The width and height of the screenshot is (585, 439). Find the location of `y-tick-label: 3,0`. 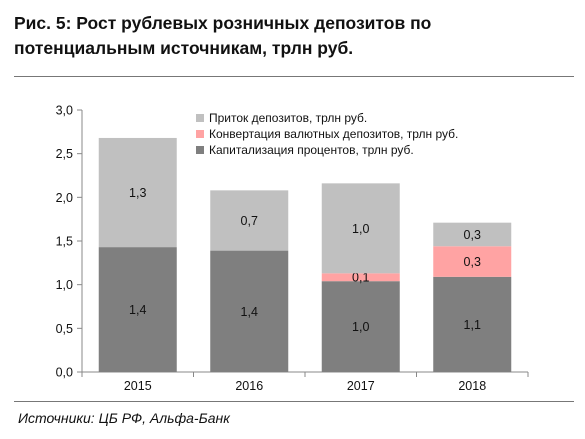

y-tick-label: 3,0 is located at coordinates (64, 111).